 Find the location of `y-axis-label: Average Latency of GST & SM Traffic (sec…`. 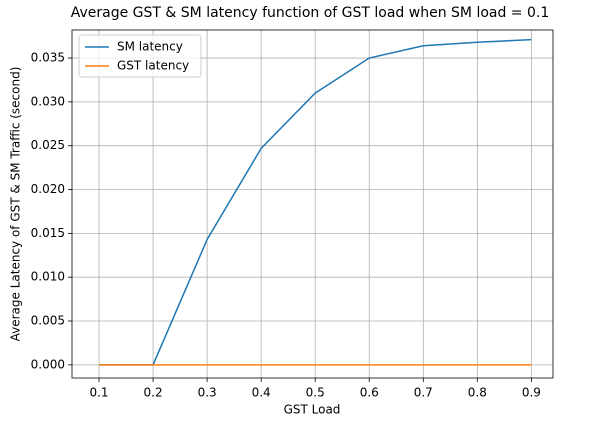

y-axis-label: Average Latency of GST & SM Traffic (sec… is located at coordinates (16, 204).